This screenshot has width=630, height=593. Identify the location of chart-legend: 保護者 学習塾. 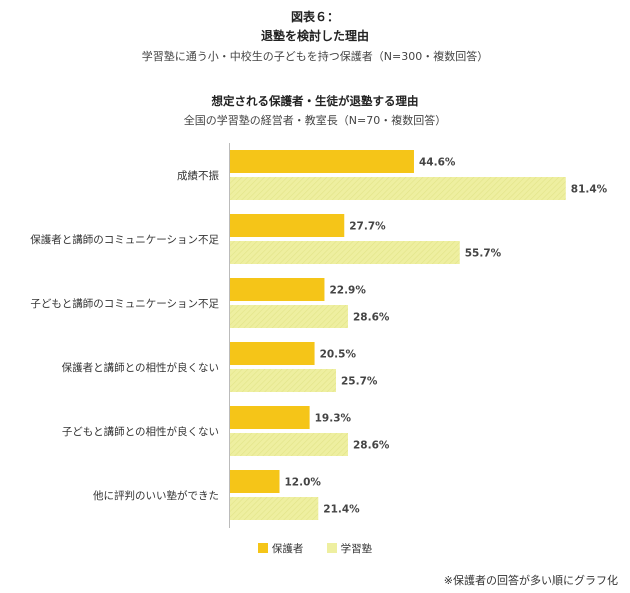
(315, 548).